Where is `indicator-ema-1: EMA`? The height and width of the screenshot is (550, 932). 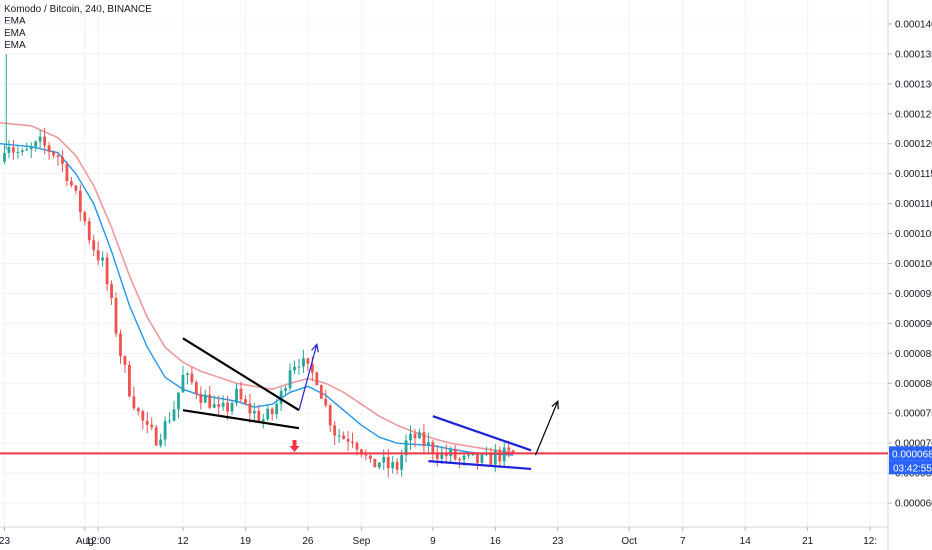
indicator-ema-1: EMA is located at coordinates (15, 21).